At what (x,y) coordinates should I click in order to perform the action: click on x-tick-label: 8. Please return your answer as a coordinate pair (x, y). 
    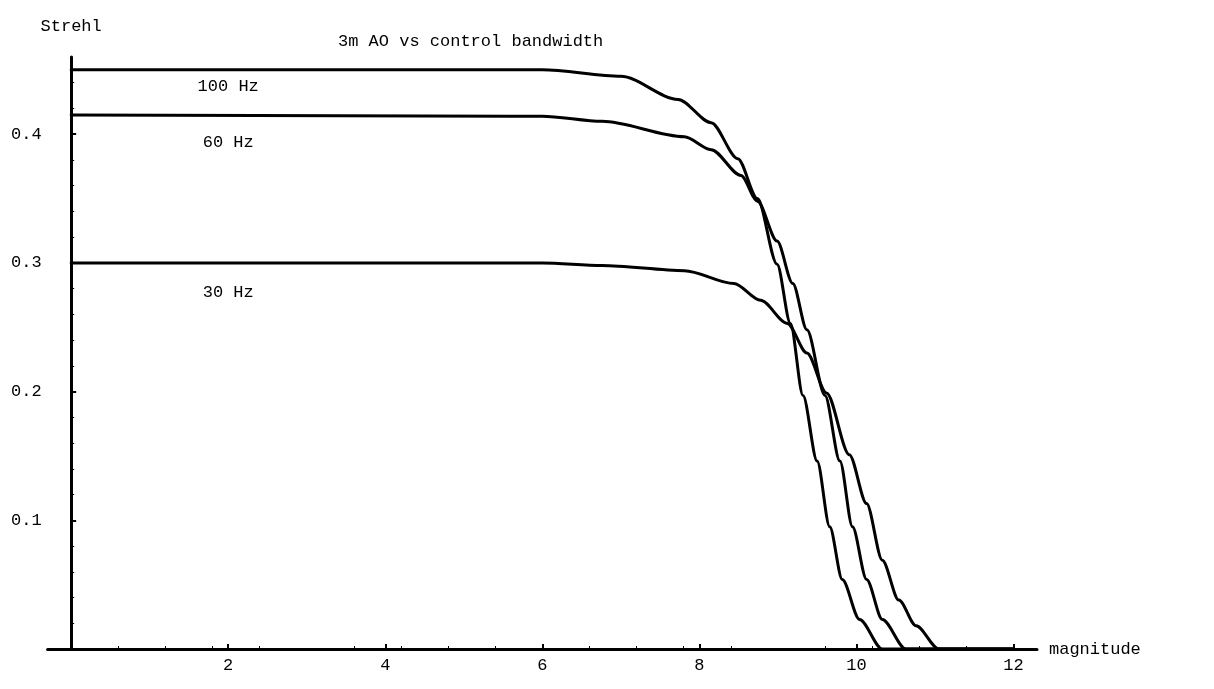
    Looking at the image, I should click on (699, 665).